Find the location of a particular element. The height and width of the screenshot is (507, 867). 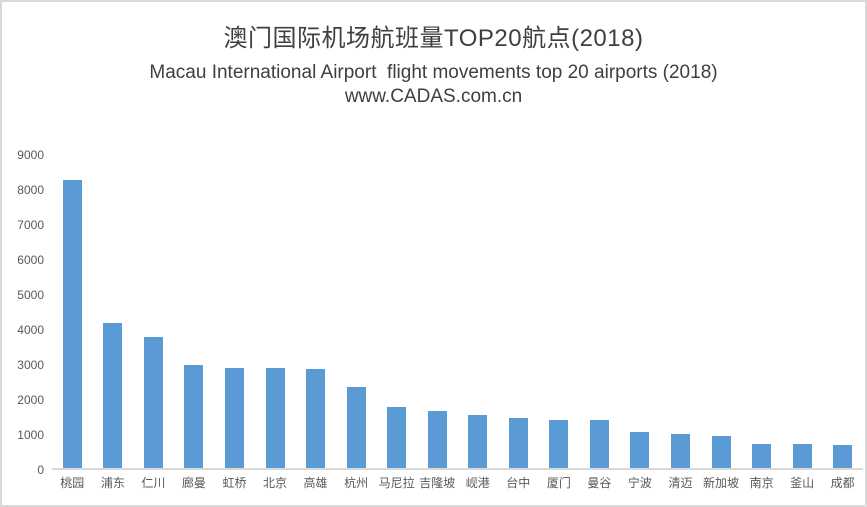

x-tick-label: 吉隆坡 is located at coordinates (437, 483).